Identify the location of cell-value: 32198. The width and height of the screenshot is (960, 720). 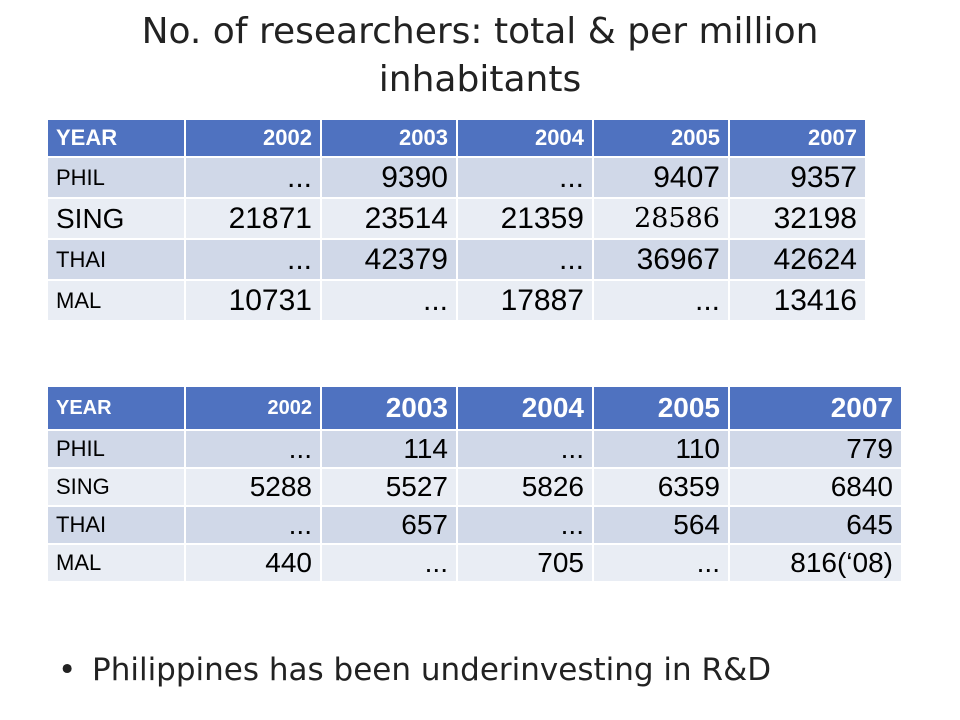
(798, 219).